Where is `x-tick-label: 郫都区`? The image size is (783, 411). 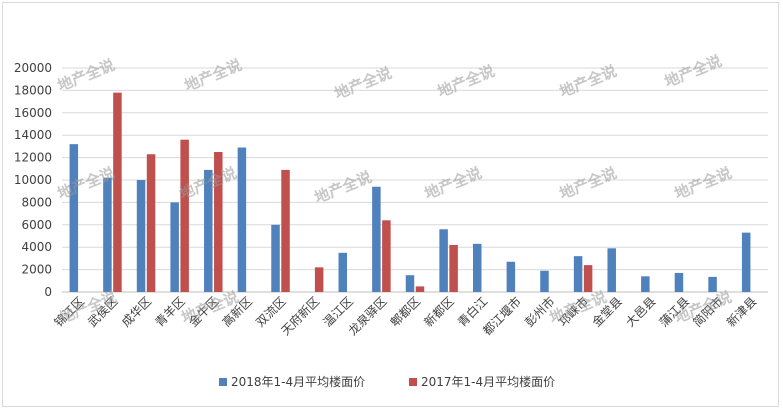
x-tick-label: 郫都区 is located at coordinates (405, 312).